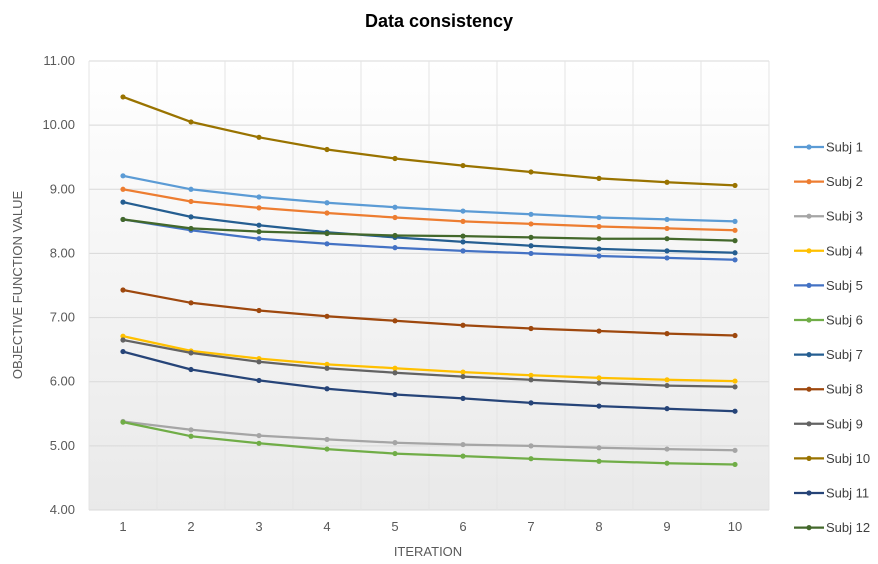 This screenshot has height=564, width=878. Describe the element at coordinates (844, 181) in the screenshot. I see `legend-label: Subj 2` at that location.